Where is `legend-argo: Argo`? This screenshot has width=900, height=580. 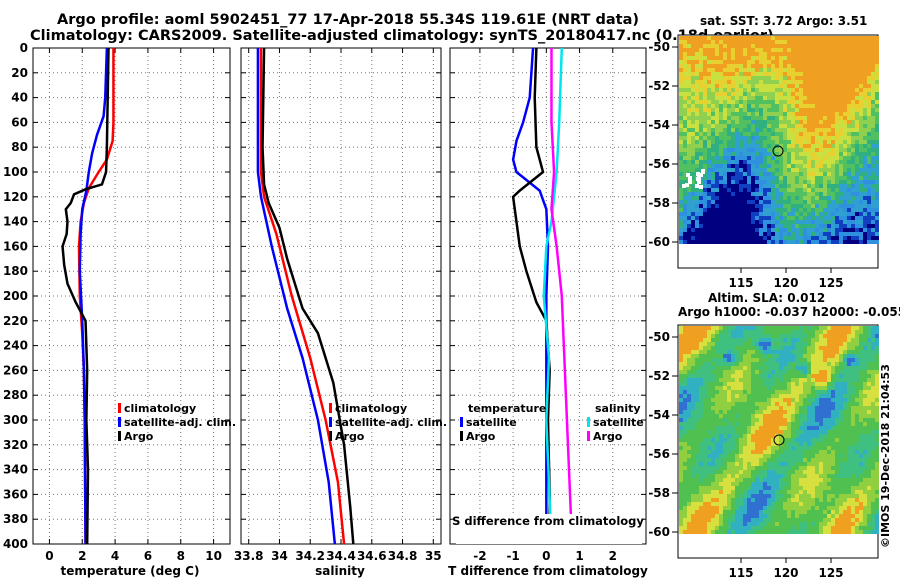
legend-argo: Argo is located at coordinates (139, 436).